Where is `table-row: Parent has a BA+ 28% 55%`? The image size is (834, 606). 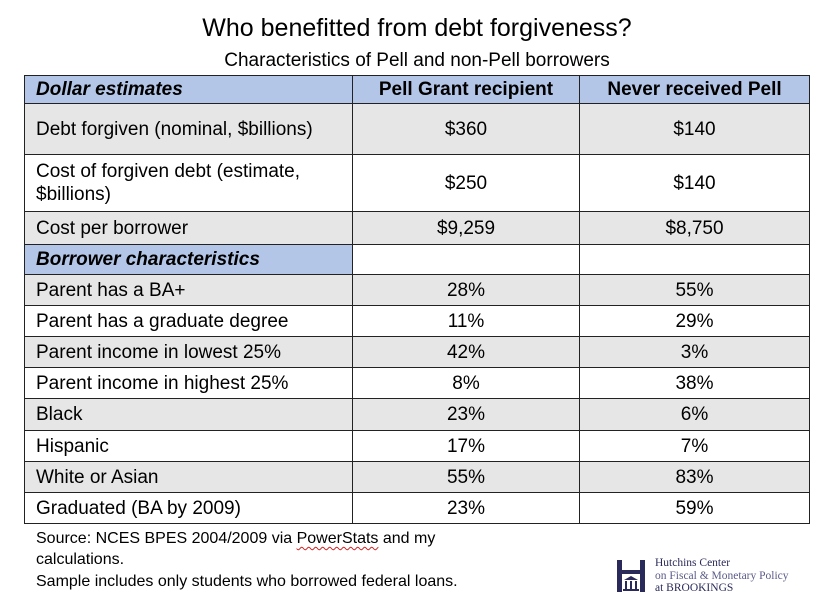
table-row: Parent has a BA+ 28% 55% is located at coordinates (417, 290).